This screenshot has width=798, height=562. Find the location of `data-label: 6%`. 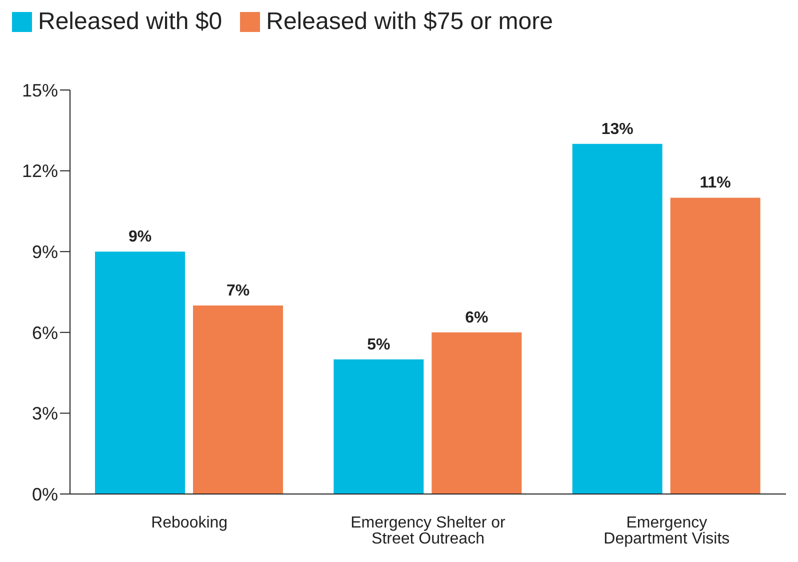

data-label: 6% is located at coordinates (476, 317).